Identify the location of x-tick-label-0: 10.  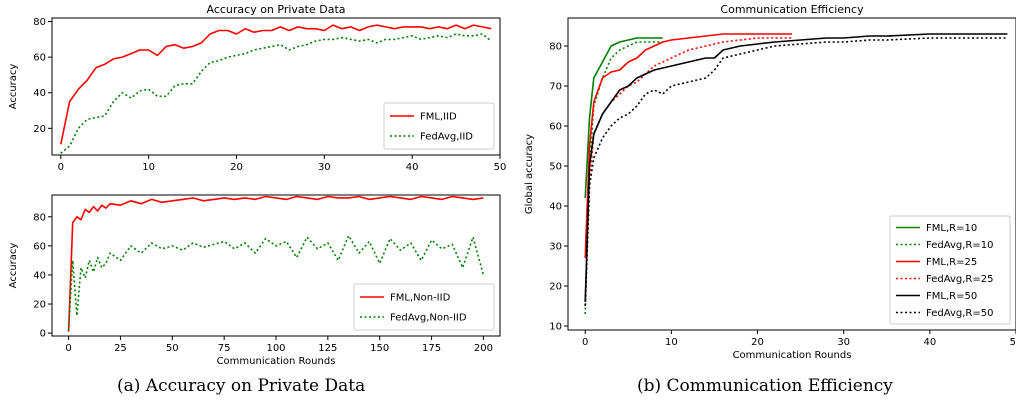
(148, 167).